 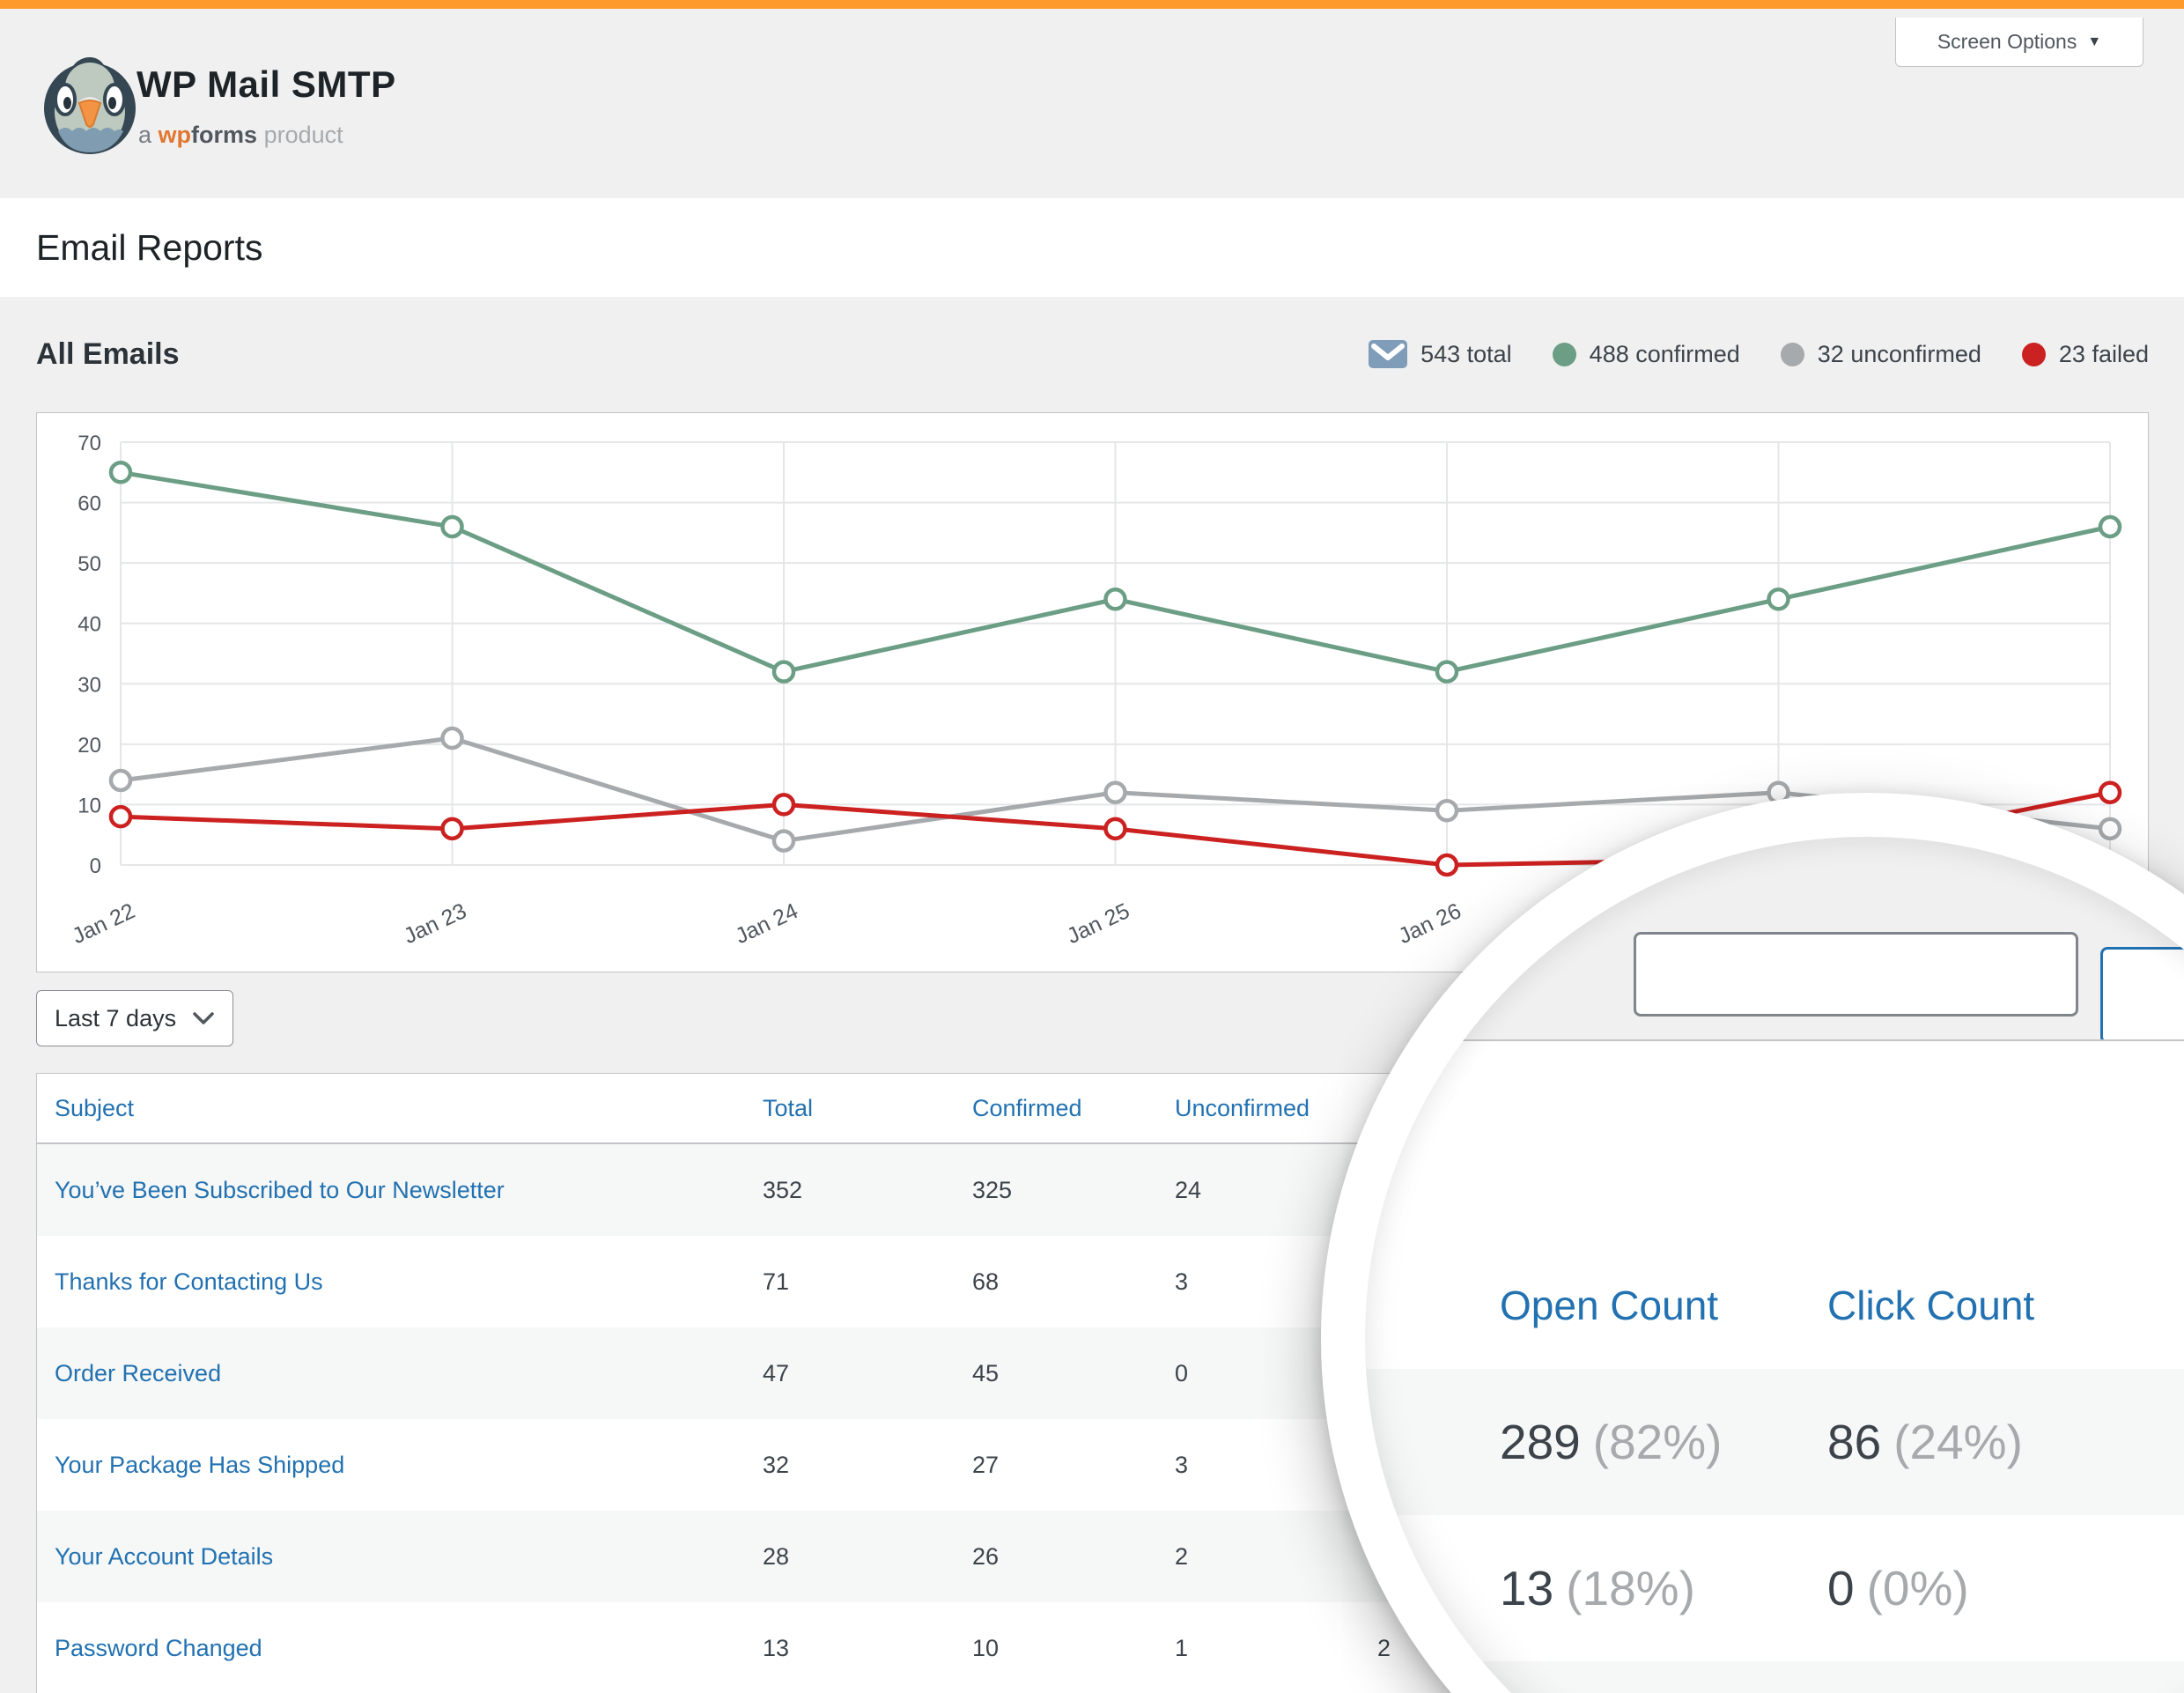 I want to click on admin-top-bar, so click(x=1092, y=4).